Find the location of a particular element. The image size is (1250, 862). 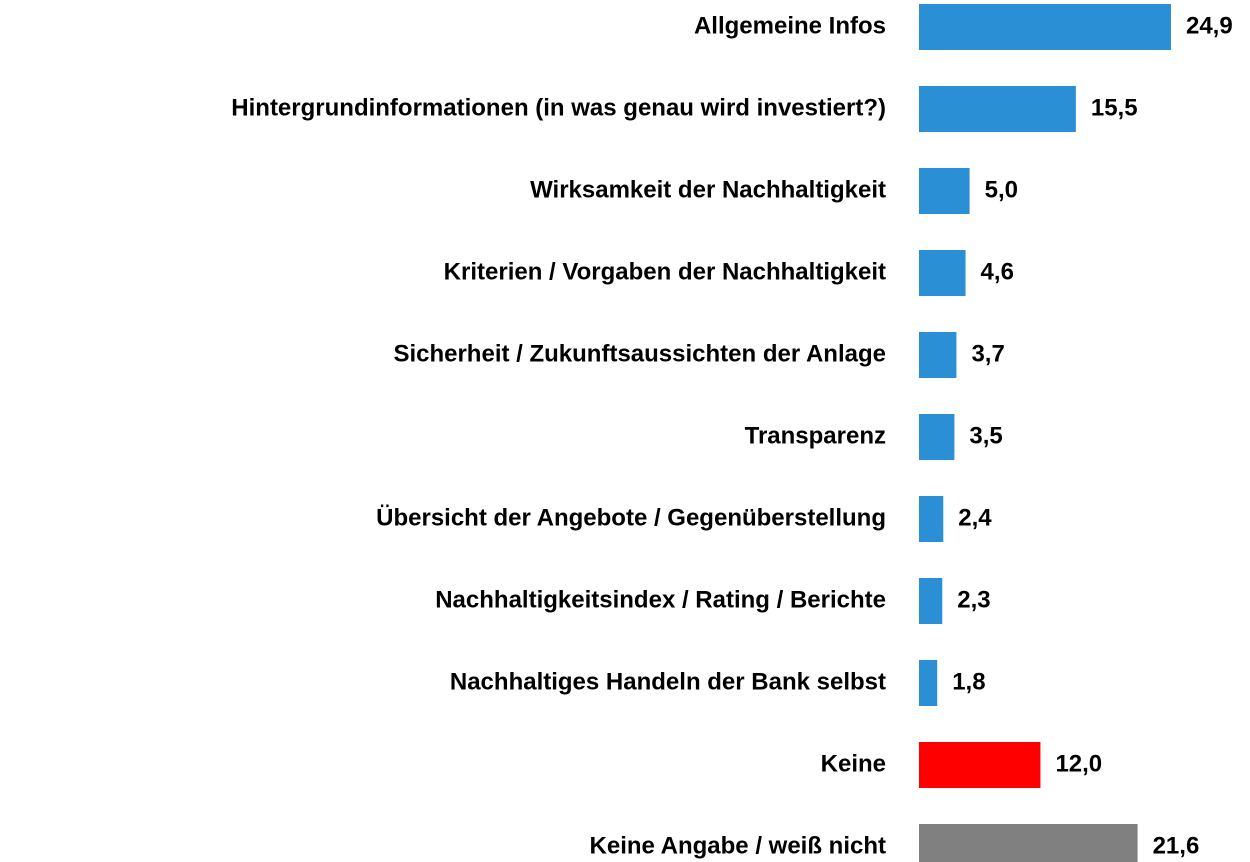

value-label: 15,5 is located at coordinates (1114, 107).